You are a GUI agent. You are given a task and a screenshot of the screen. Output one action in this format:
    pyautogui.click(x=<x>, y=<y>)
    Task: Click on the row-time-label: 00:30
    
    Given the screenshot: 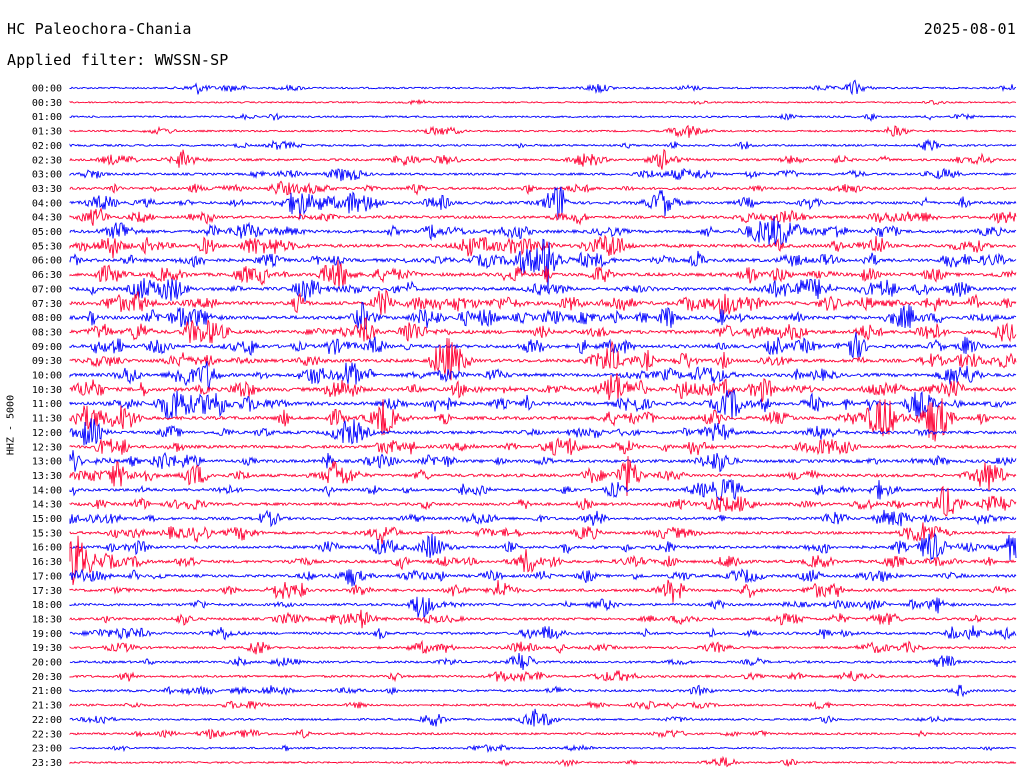 What is the action you would take?
    pyautogui.click(x=47, y=103)
    